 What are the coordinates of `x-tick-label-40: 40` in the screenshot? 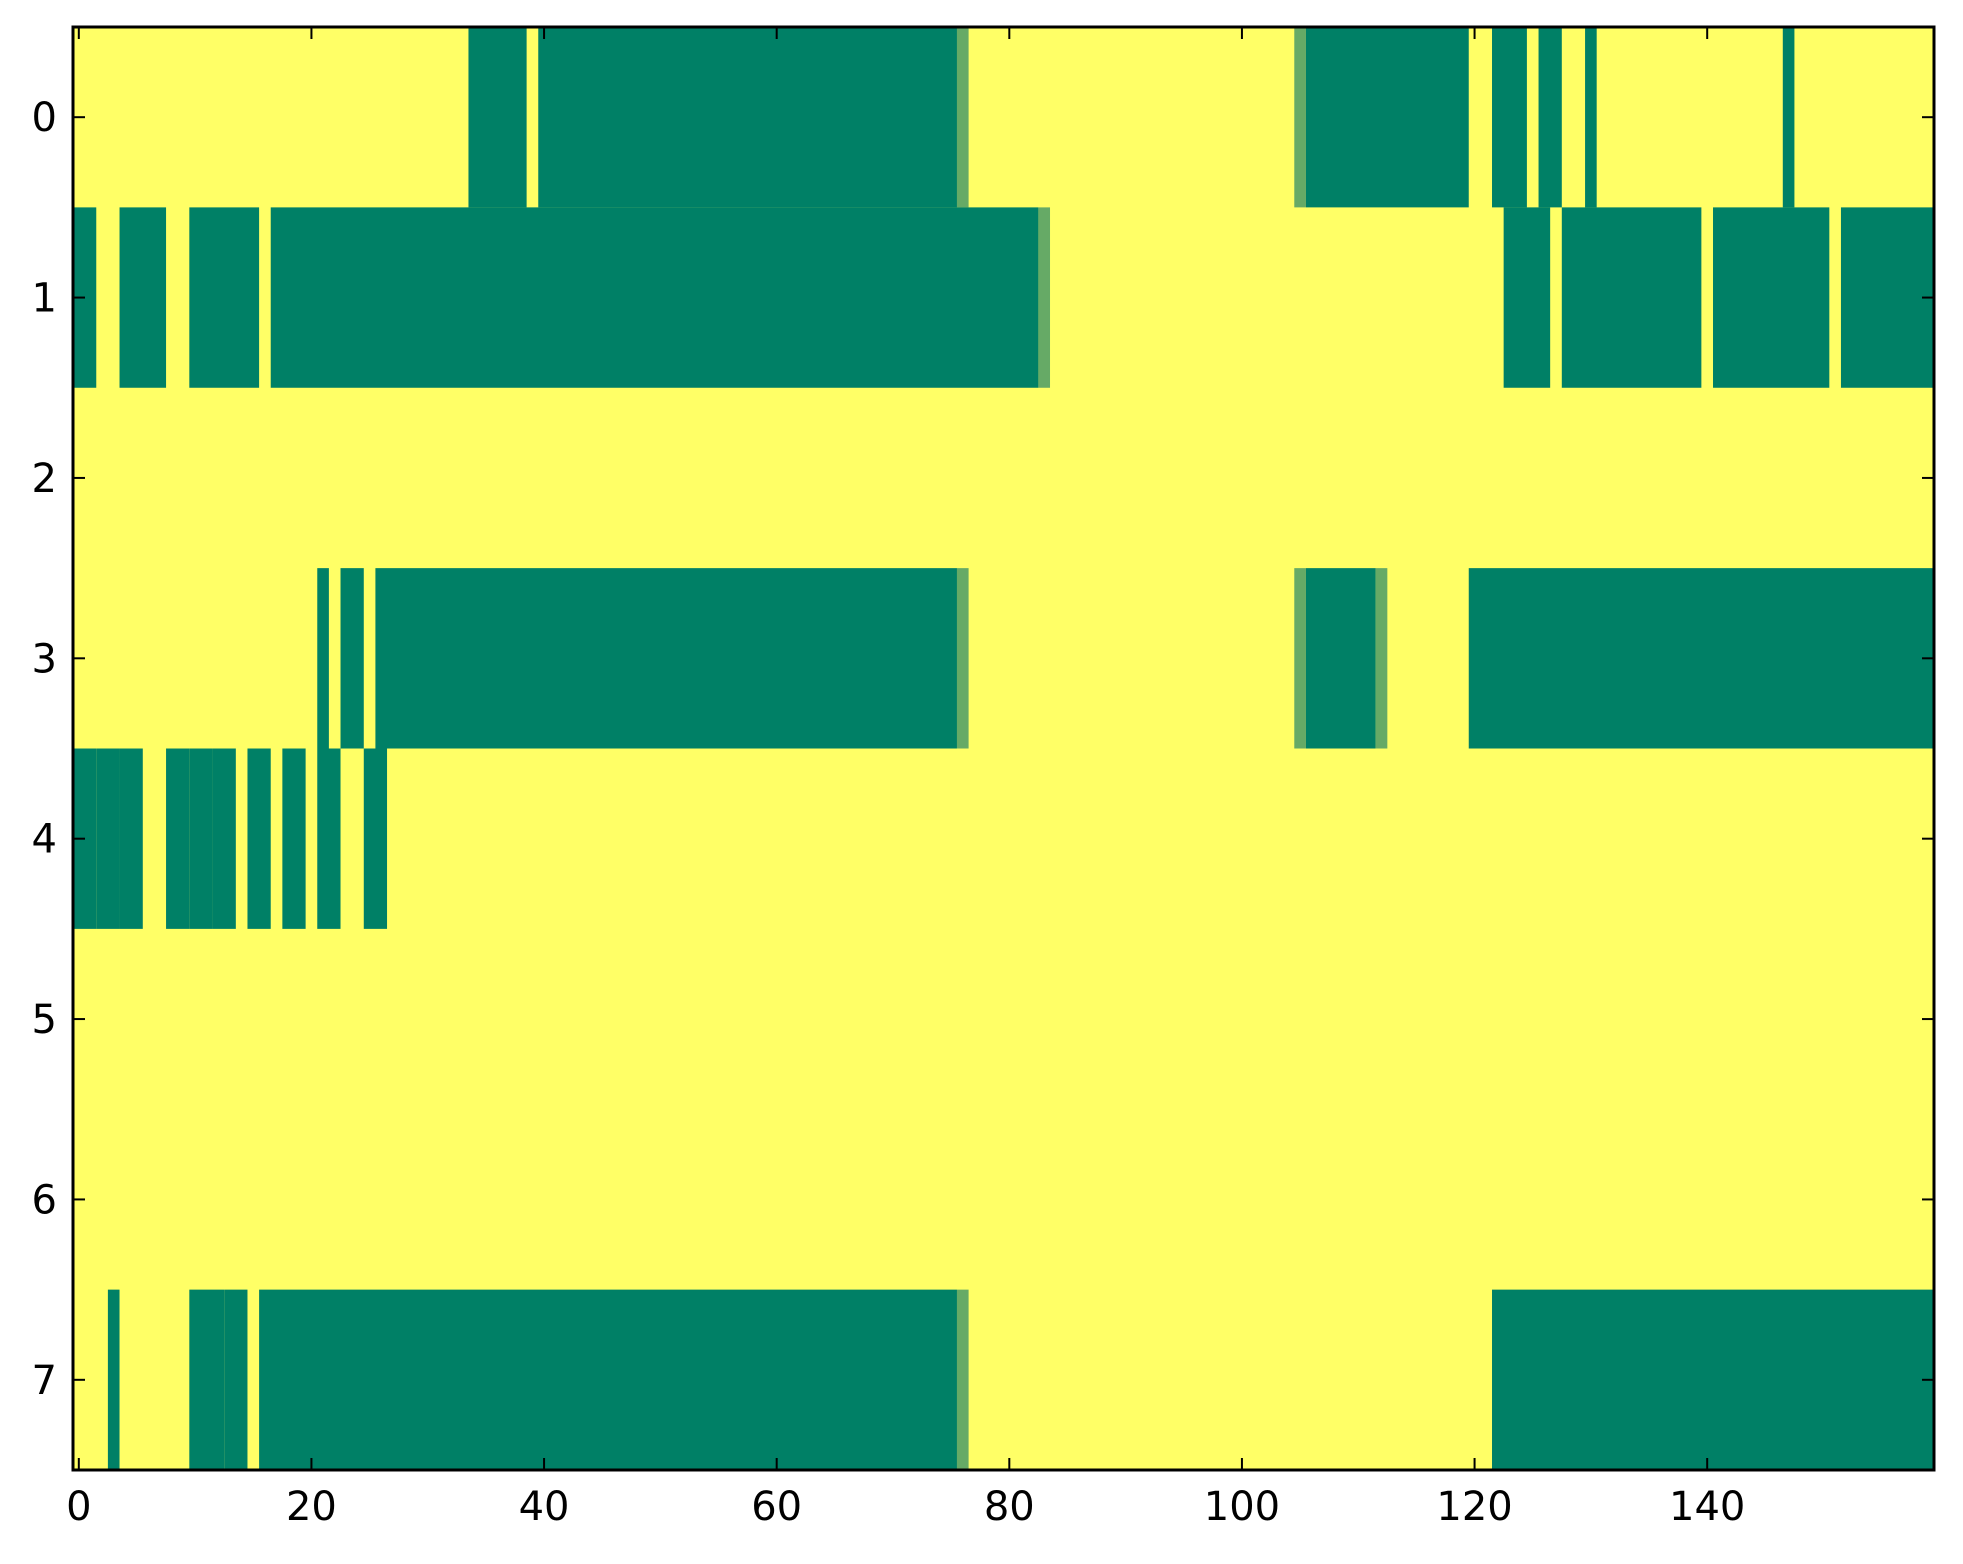 It's located at (544, 1507).